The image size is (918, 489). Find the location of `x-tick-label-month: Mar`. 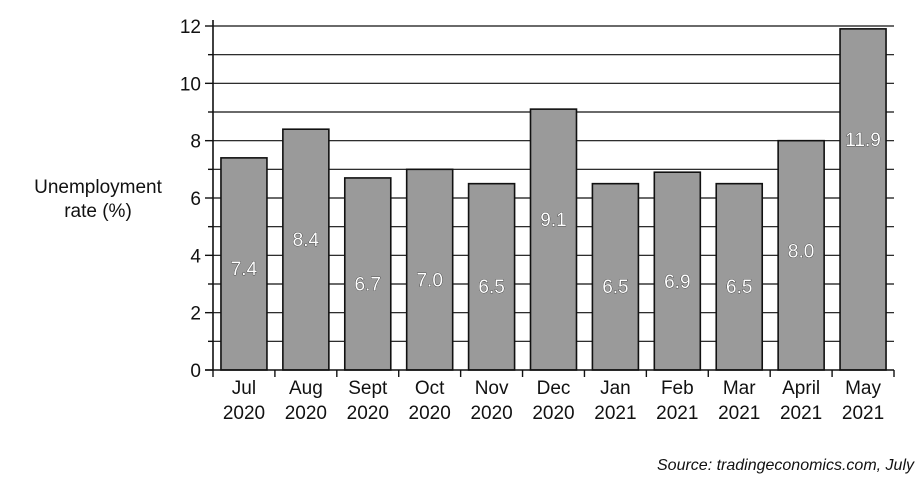

x-tick-label-month: Mar is located at coordinates (739, 388).